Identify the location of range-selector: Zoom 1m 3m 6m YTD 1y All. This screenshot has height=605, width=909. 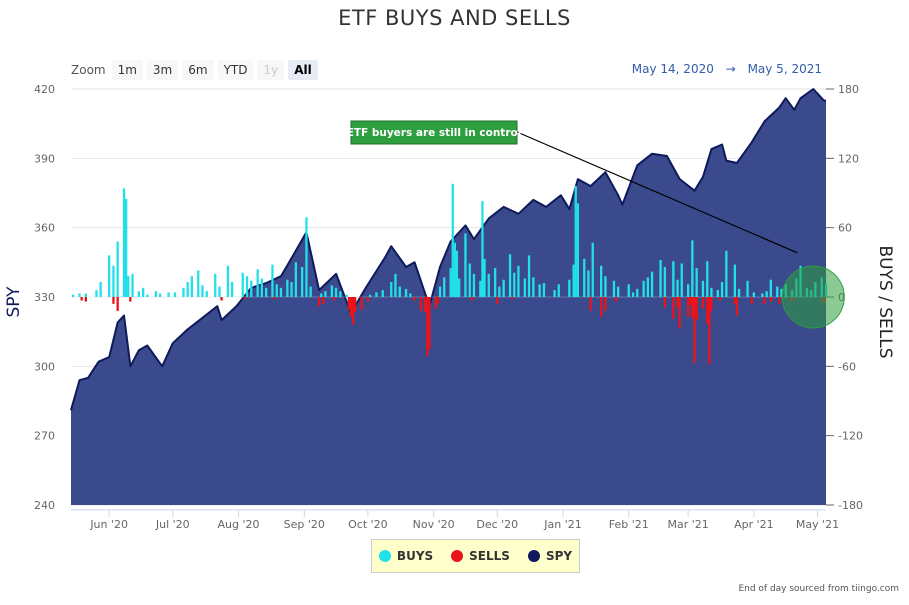
(196, 70).